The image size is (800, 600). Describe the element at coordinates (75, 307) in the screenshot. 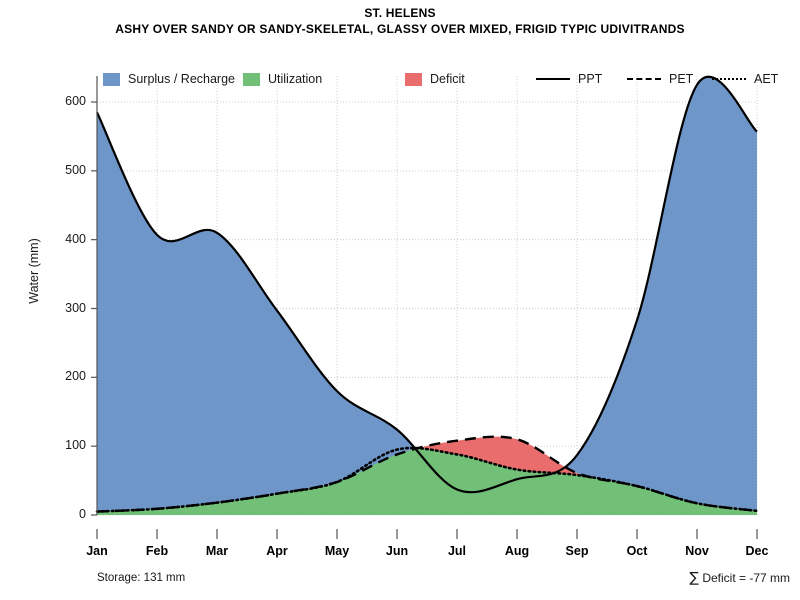

I see `y-axis-tick-label: 300` at that location.